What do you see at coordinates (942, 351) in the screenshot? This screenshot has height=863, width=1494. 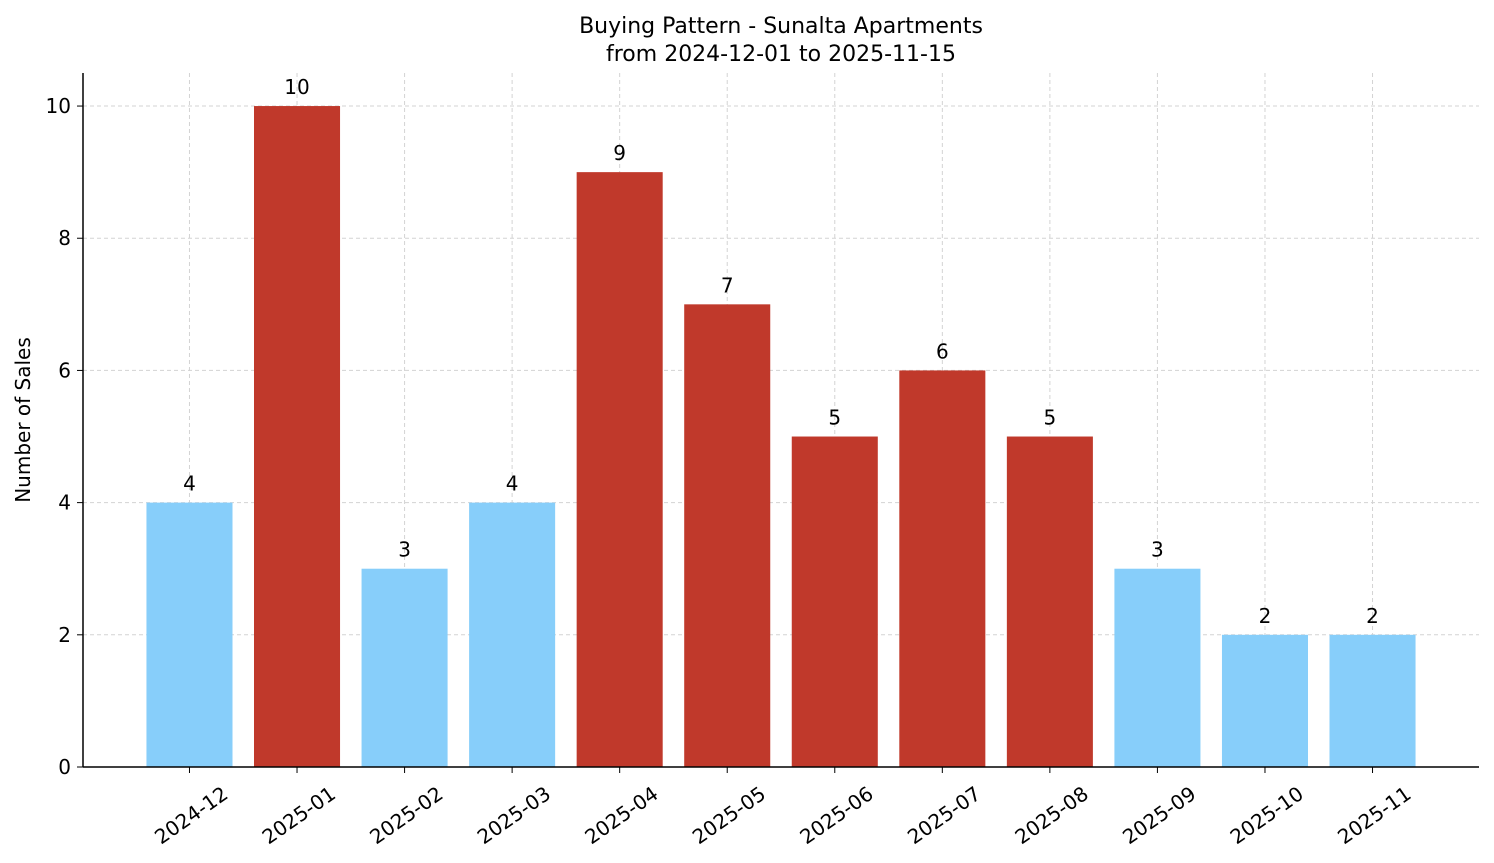 I see `value-label: 6` at bounding box center [942, 351].